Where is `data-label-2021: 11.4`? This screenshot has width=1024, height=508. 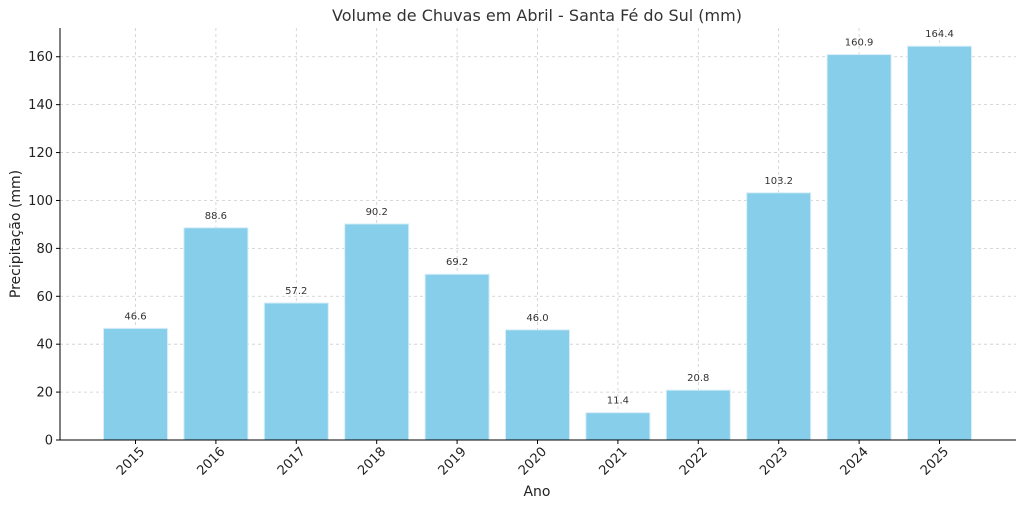
data-label-2021: 11.4 is located at coordinates (618, 401).